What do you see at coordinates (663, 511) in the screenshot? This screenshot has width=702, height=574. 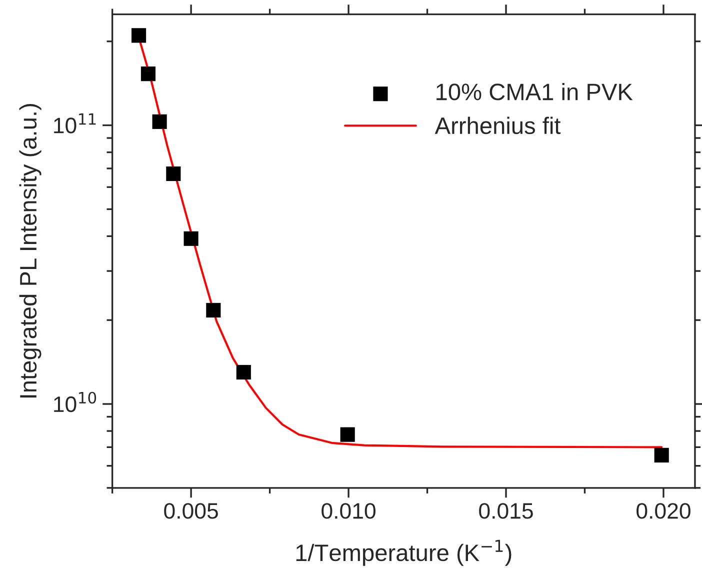 I see `x-tick-label: 0.020` at bounding box center [663, 511].